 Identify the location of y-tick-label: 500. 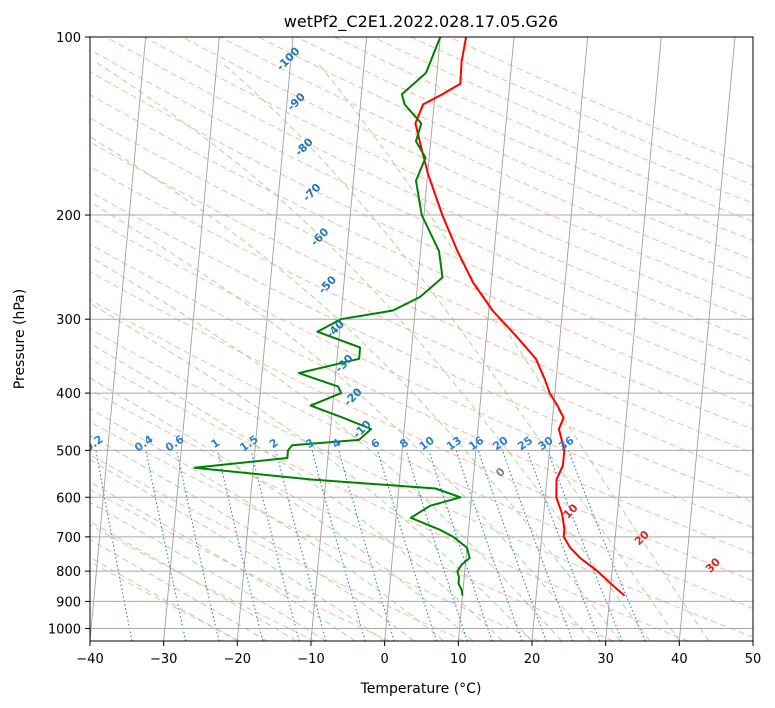
(68, 451).